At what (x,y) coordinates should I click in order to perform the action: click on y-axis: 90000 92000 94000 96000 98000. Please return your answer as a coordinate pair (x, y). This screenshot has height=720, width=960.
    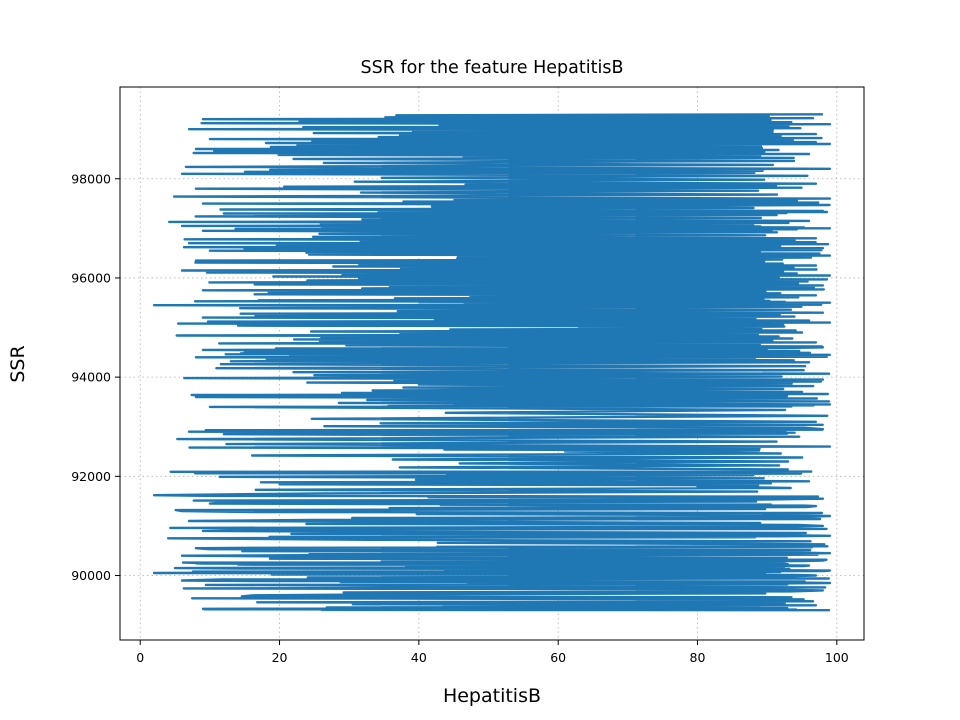
    Looking at the image, I should click on (95, 377).